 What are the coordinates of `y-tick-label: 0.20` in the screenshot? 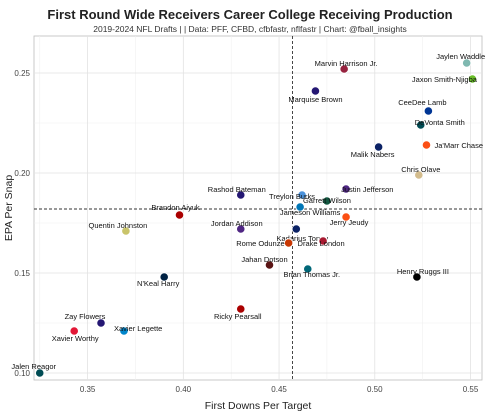 It's located at (22, 173).